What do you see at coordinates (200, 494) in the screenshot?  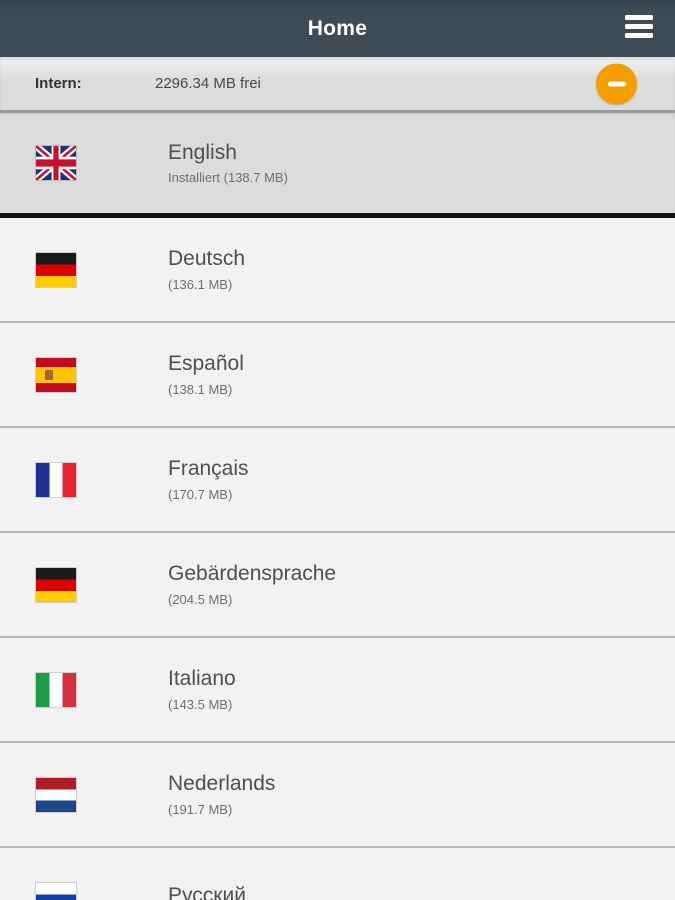 I see `language-size: (170.7 MB)` at bounding box center [200, 494].